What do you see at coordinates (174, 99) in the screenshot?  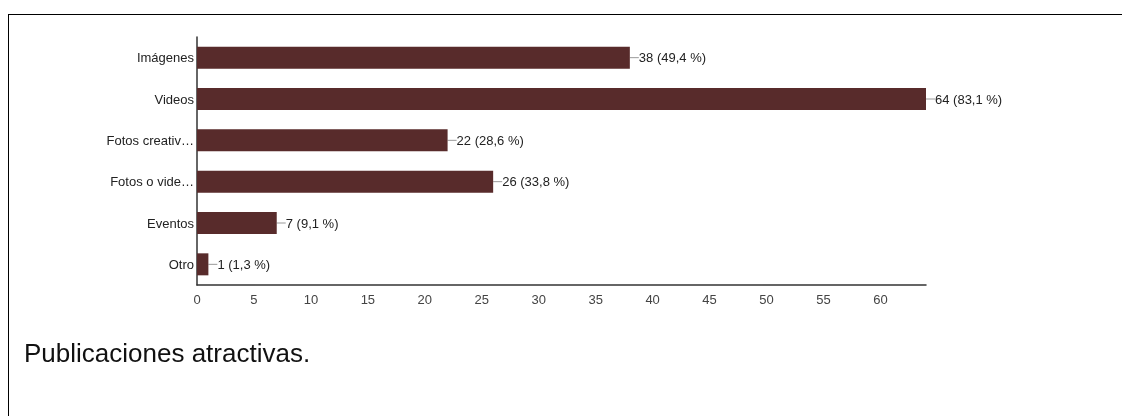 I see `y-tick-label: Videos` at bounding box center [174, 99].